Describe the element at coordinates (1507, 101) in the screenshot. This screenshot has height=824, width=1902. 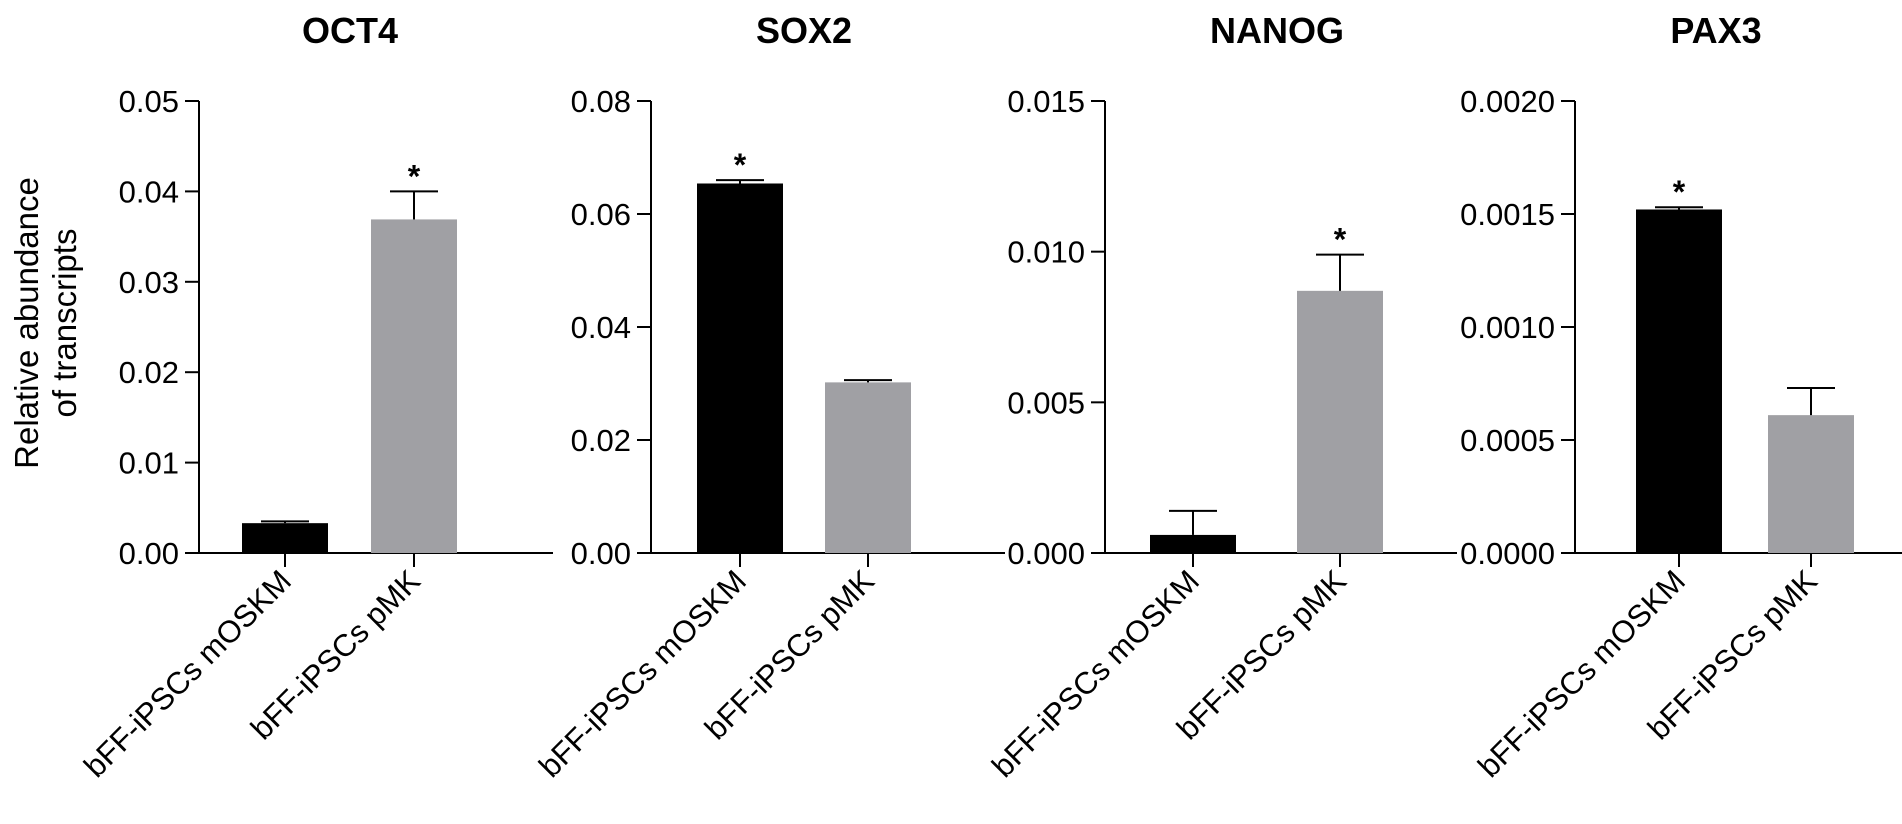
I see `y-tick-label: 0.0020` at that location.